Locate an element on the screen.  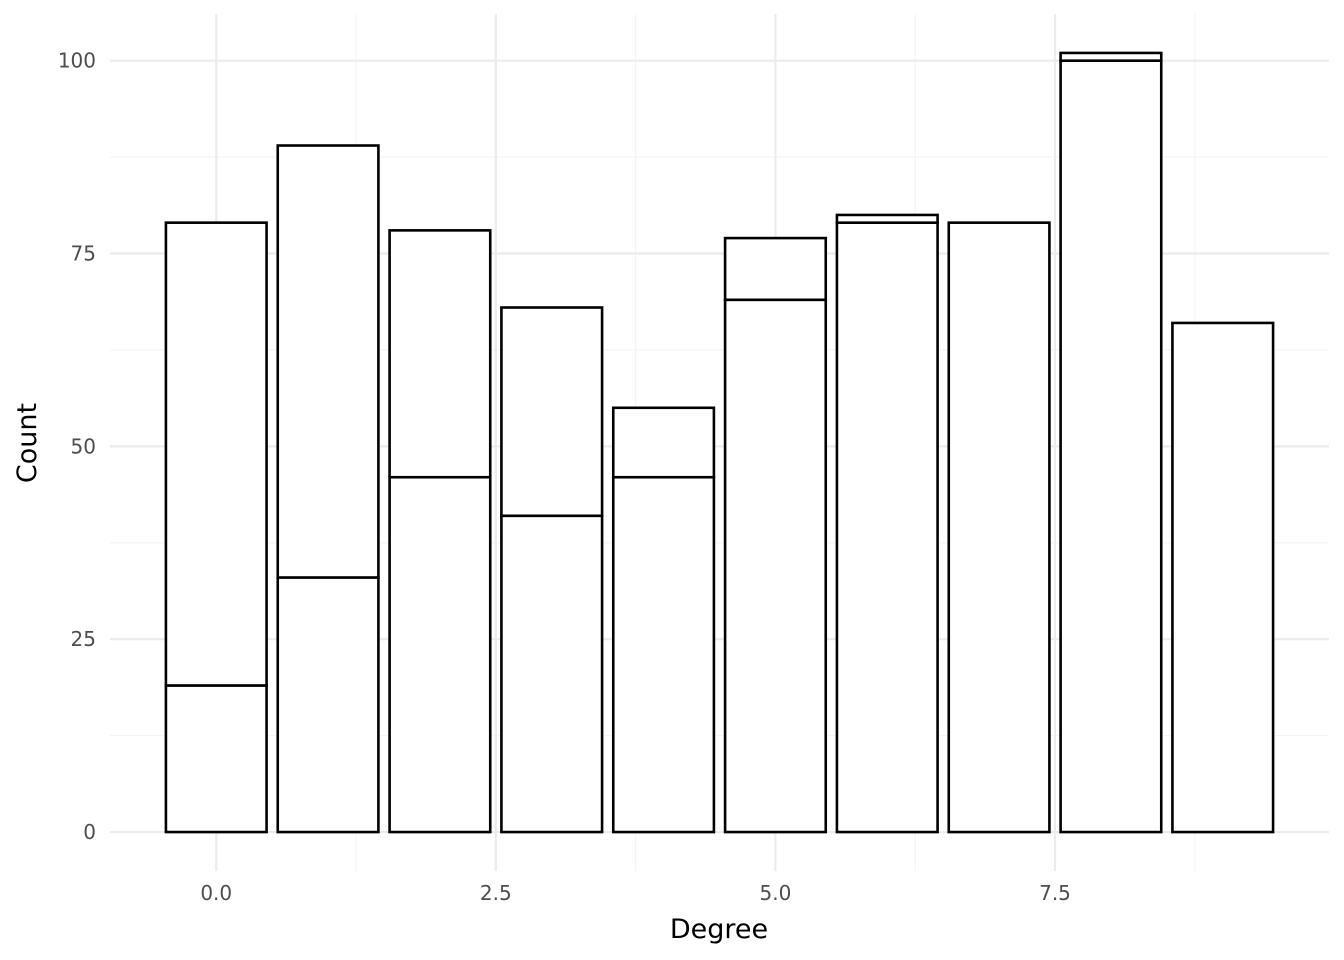
y-tick-label: 50 is located at coordinates (83, 446).